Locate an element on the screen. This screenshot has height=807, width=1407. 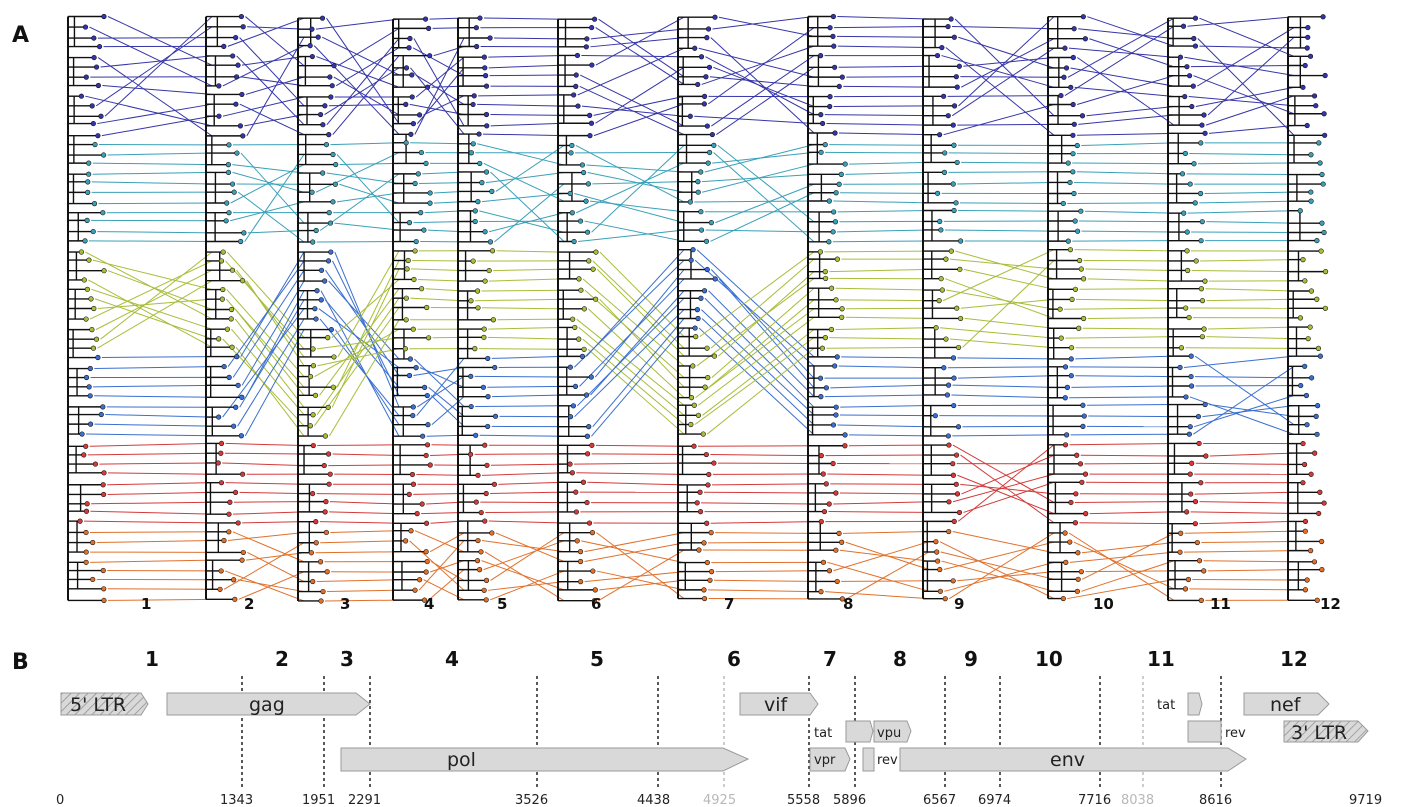
coord-label: 0 is located at coordinates (60, 800).